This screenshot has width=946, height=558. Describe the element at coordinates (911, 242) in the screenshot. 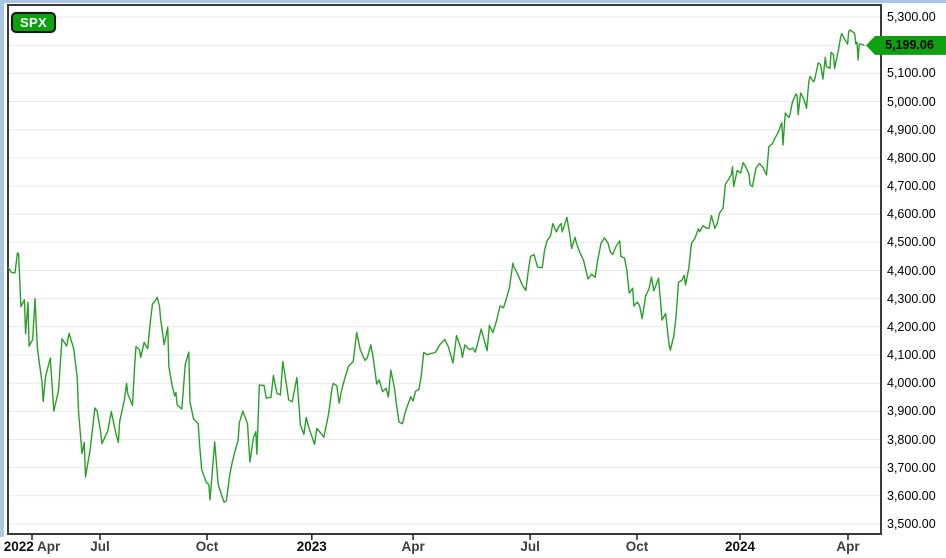

I see `y-axis-label: 4,500.00` at that location.